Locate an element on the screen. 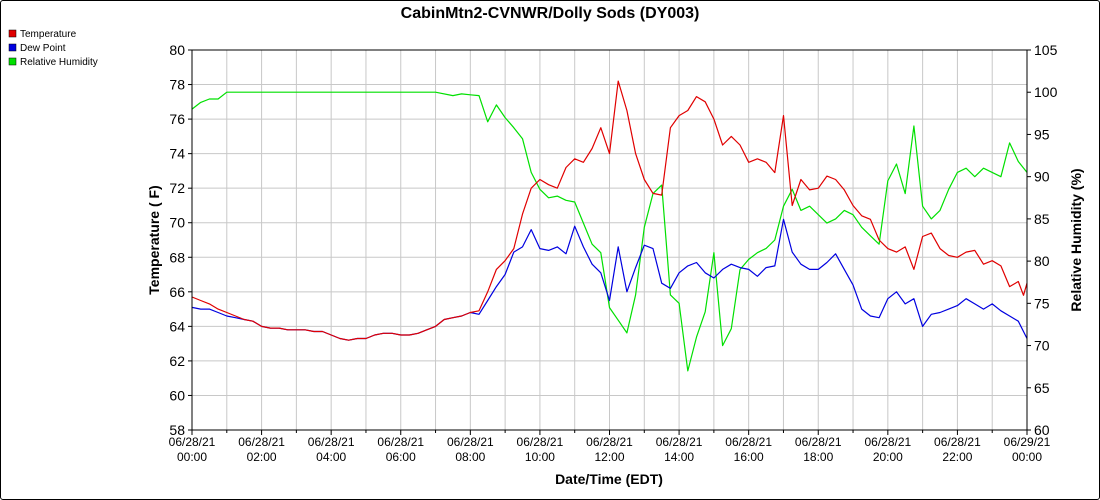  legend: Temperature Dew Point Relative Humidity is located at coordinates (53, 48).